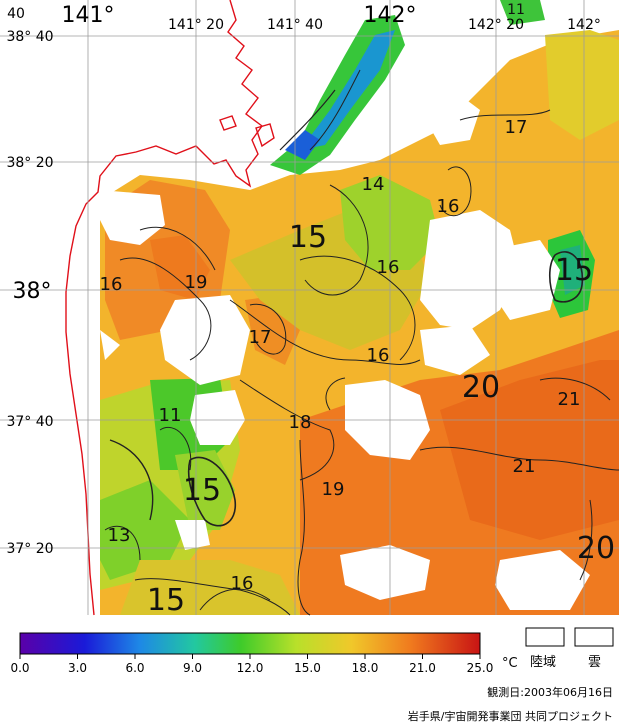 This screenshot has height=725, width=619. What do you see at coordinates (29, 422) in the screenshot?
I see `latitude-label: 37° 40` at bounding box center [29, 422].